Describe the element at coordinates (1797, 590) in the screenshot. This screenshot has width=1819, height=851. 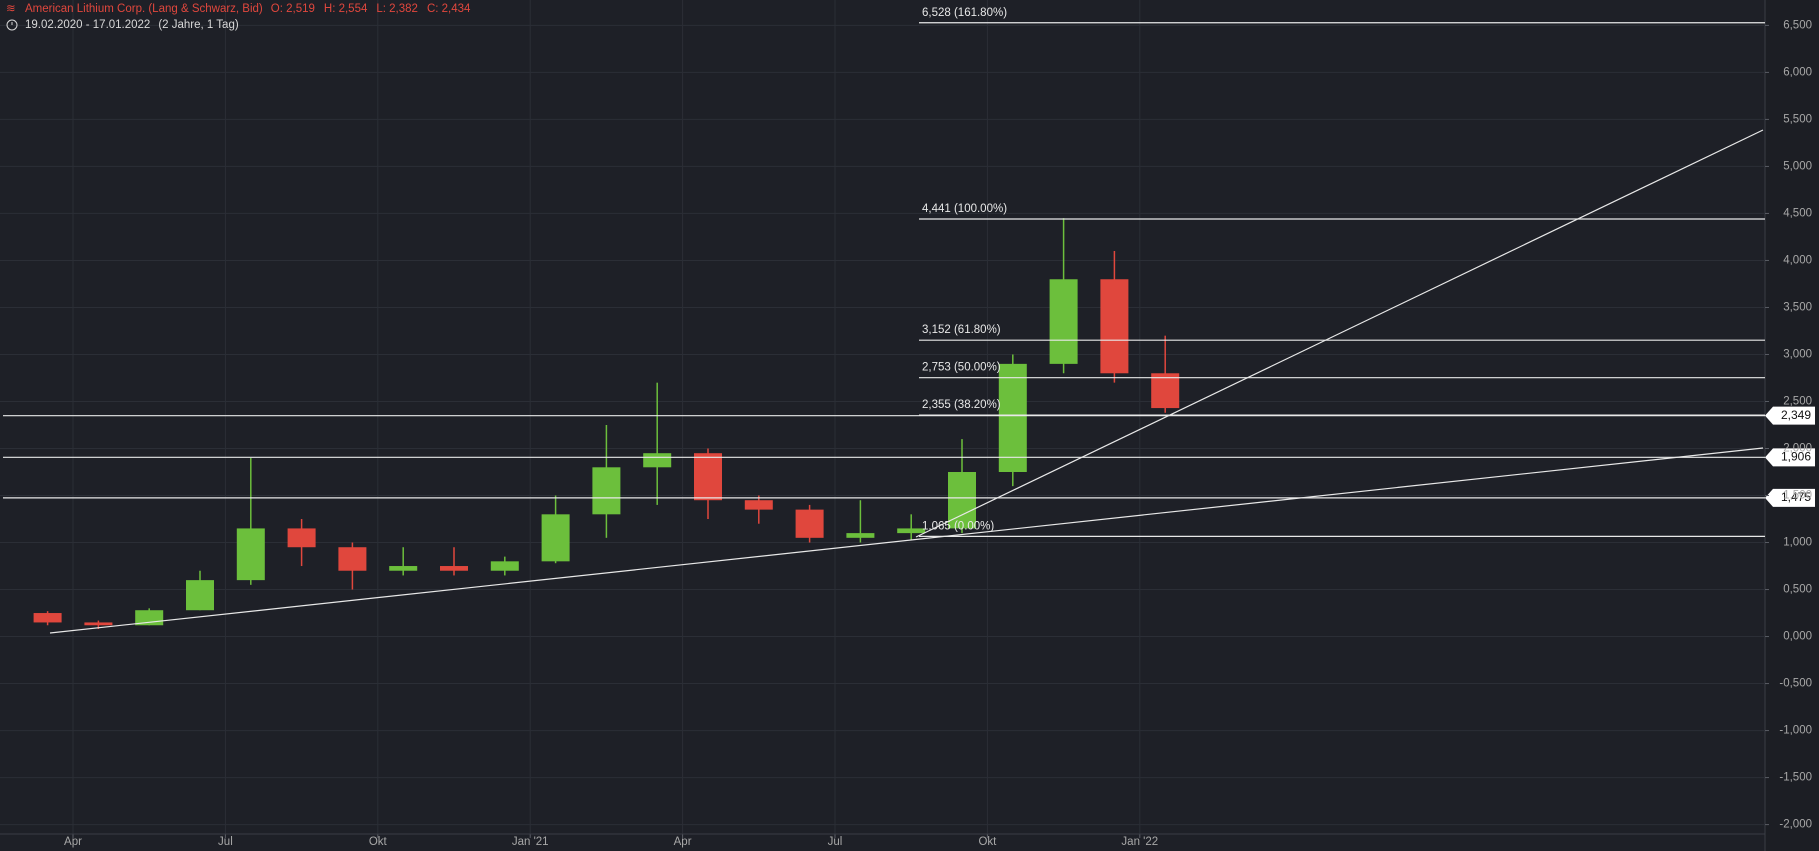
I see `y-tick-label: 0,500` at that location.